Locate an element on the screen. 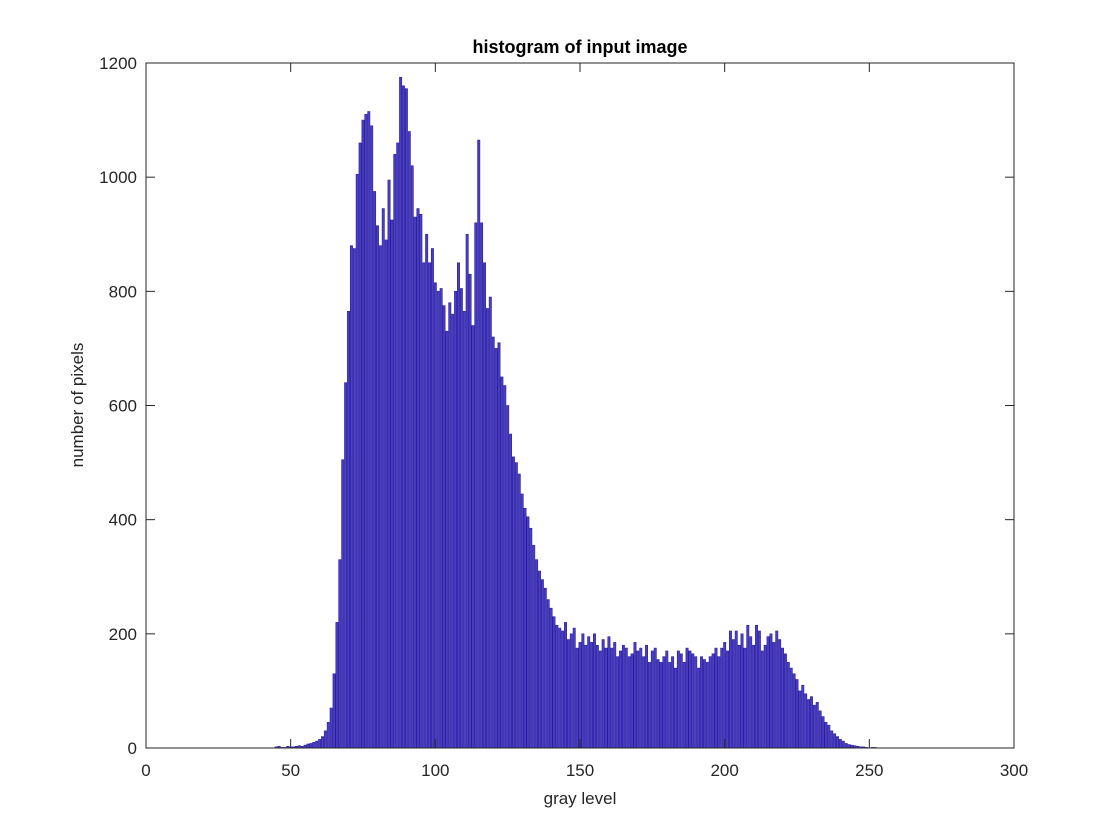 This screenshot has width=1120, height=840. y-tick-label: 400 is located at coordinates (123, 520).